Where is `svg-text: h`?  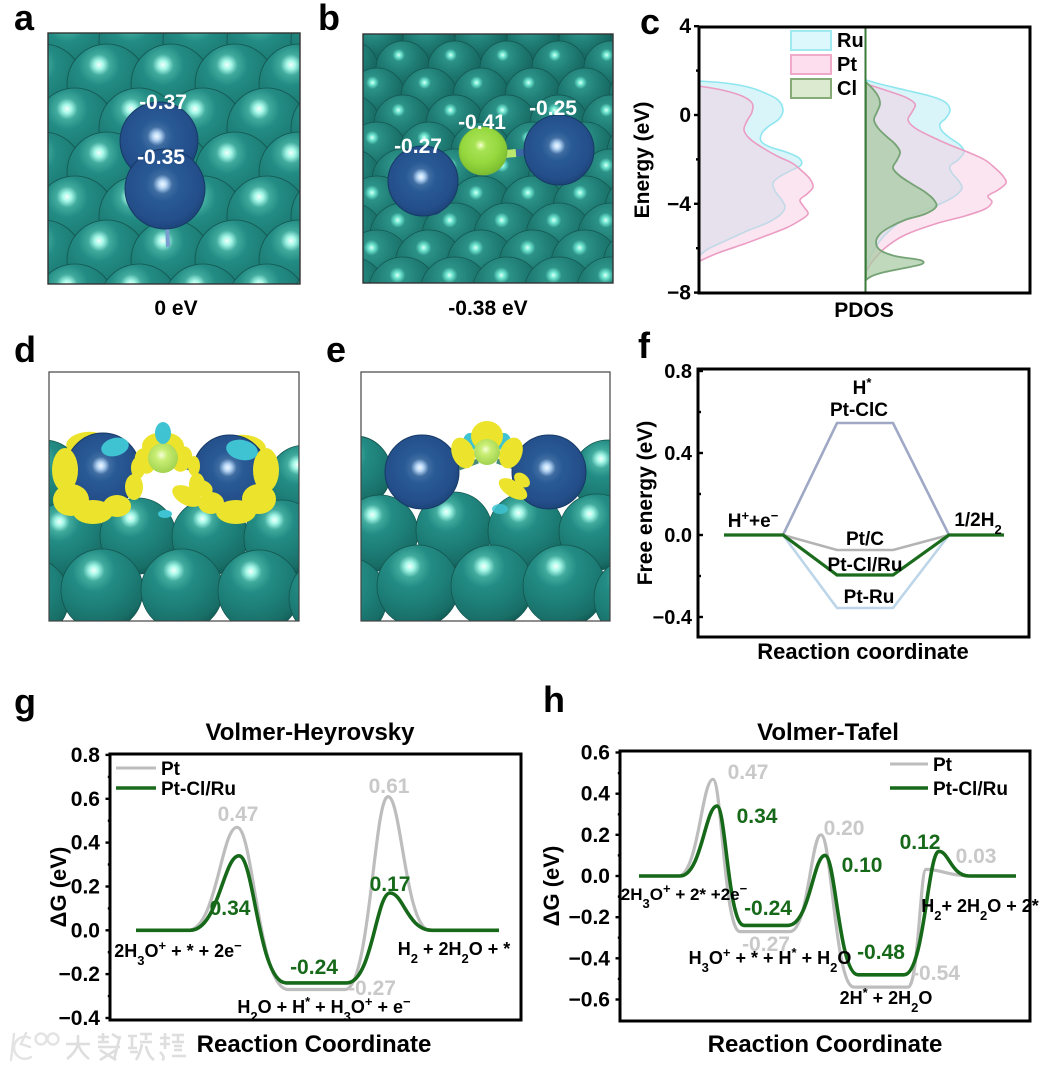 svg-text: h is located at coordinates (554, 699).